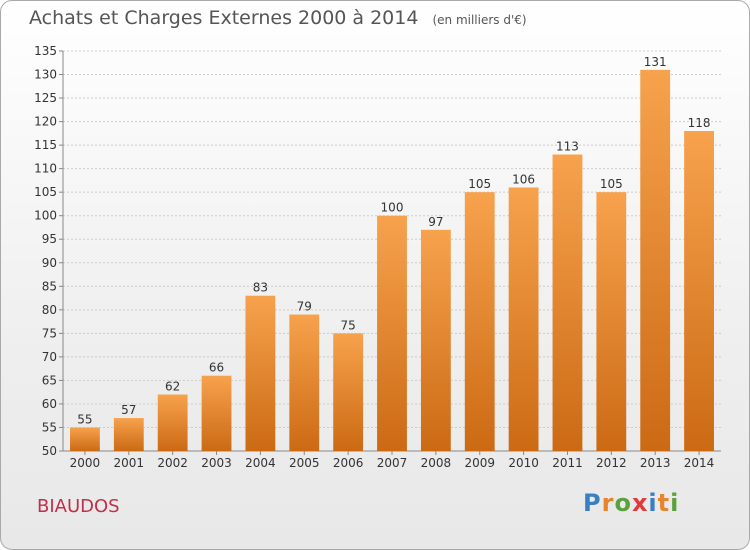  I want to click on value-label-2002: 62, so click(172, 387).